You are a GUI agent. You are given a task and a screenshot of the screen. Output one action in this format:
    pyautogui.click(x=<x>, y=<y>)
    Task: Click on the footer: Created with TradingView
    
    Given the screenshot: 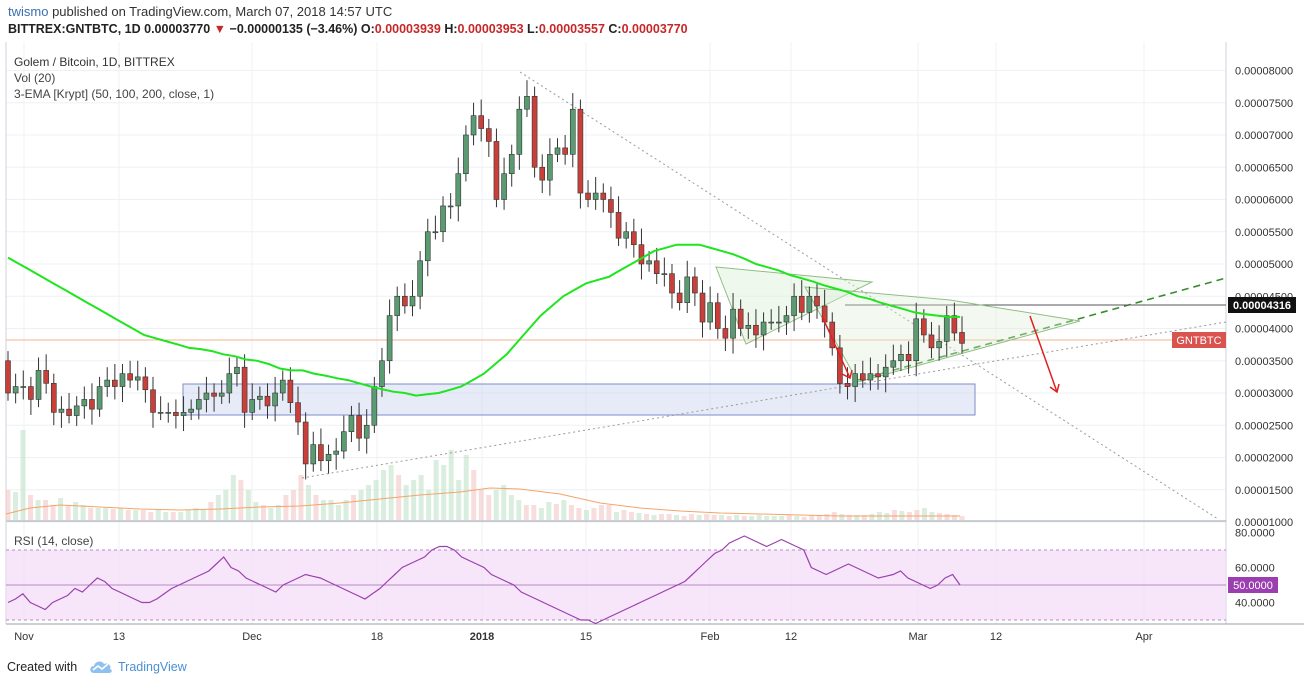 What is the action you would take?
    pyautogui.click(x=652, y=669)
    